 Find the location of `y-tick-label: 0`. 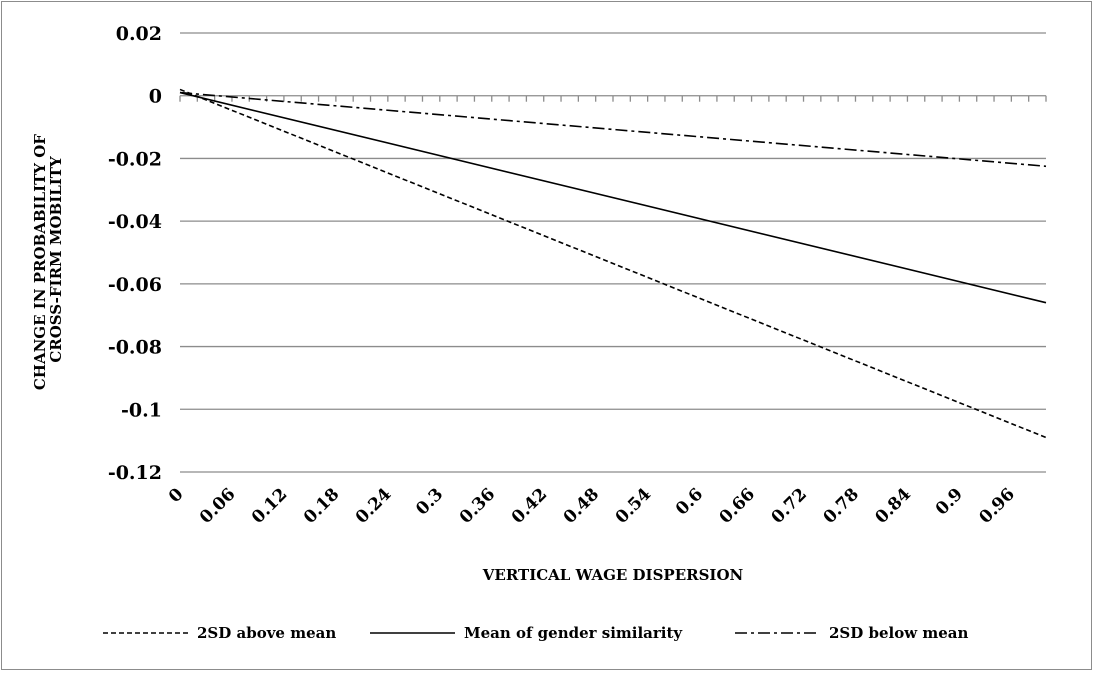

y-tick-label: 0 is located at coordinates (155, 97).